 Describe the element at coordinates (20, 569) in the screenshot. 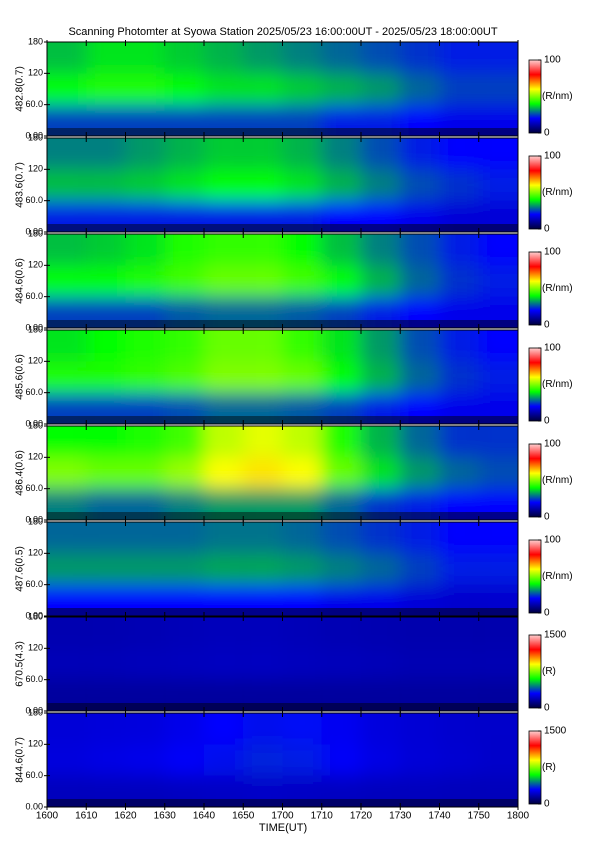

I see `y-axis-label: 487.6(0.5)` at that location.